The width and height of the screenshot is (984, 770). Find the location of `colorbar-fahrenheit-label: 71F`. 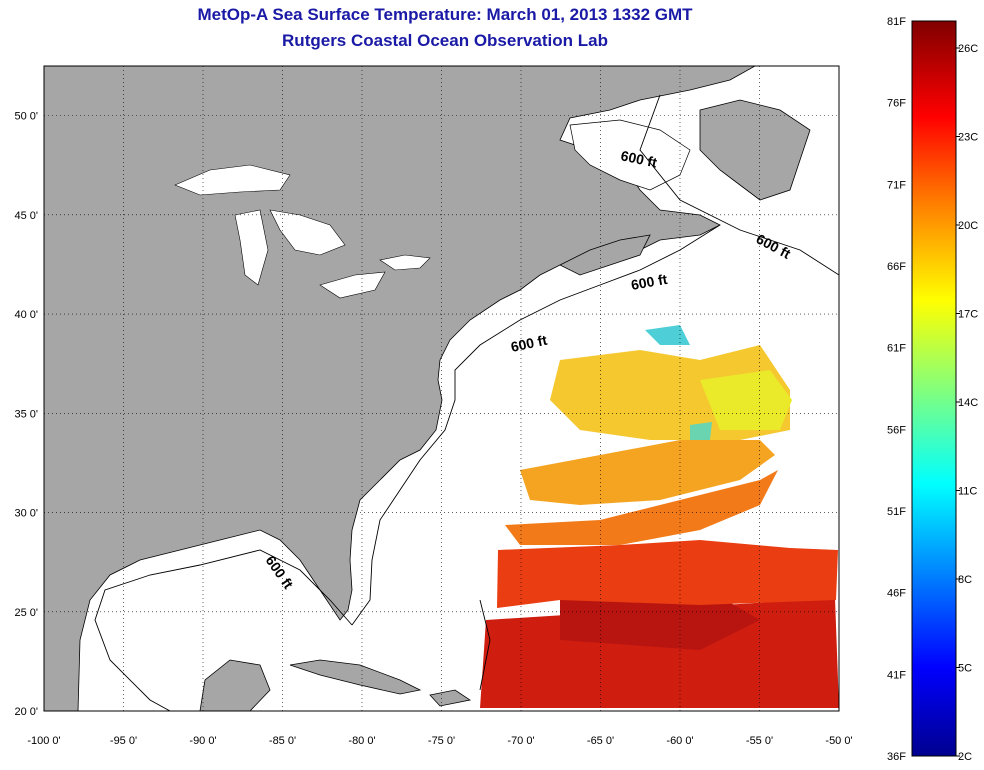

colorbar-fahrenheit-label: 71F is located at coordinates (896, 185).